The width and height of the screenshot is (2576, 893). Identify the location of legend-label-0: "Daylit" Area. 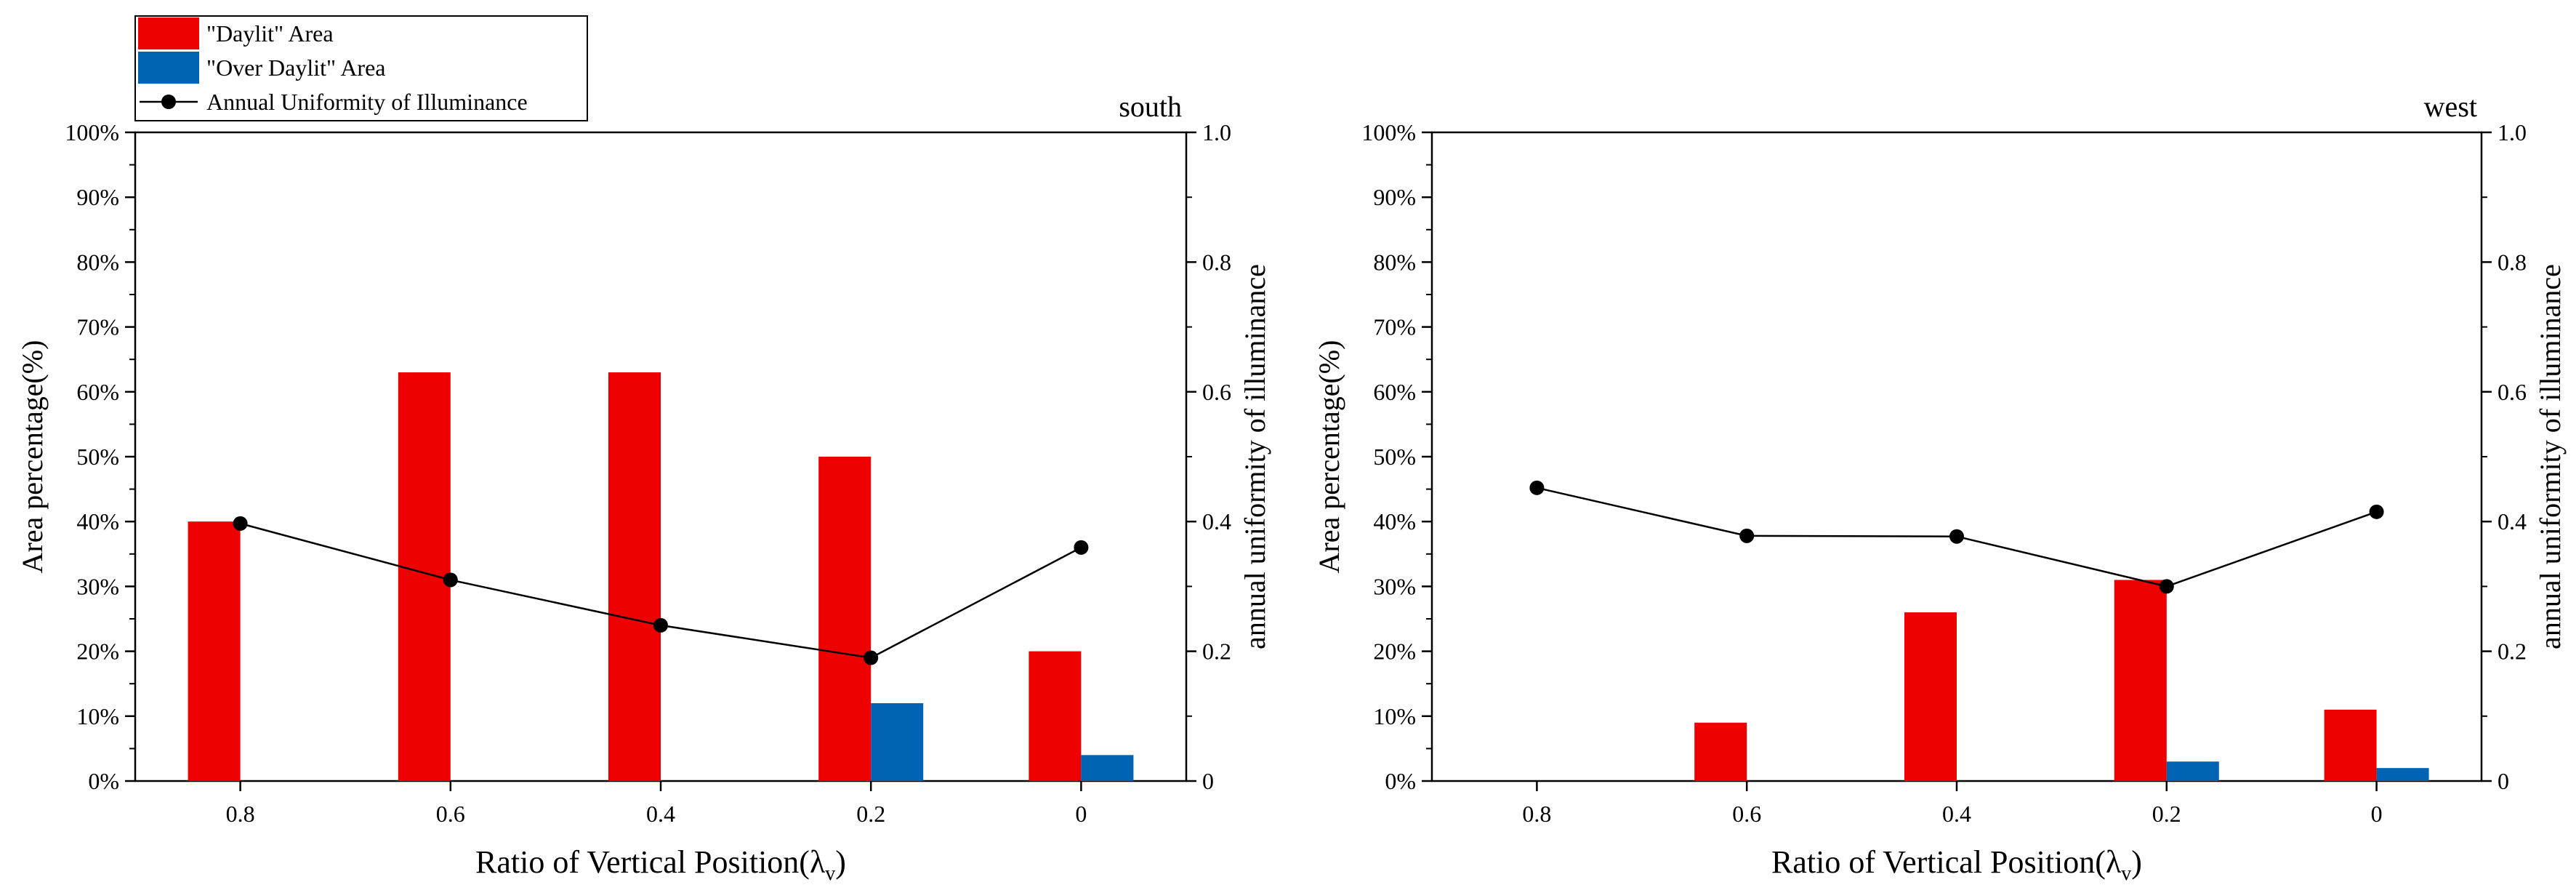
(270, 34).